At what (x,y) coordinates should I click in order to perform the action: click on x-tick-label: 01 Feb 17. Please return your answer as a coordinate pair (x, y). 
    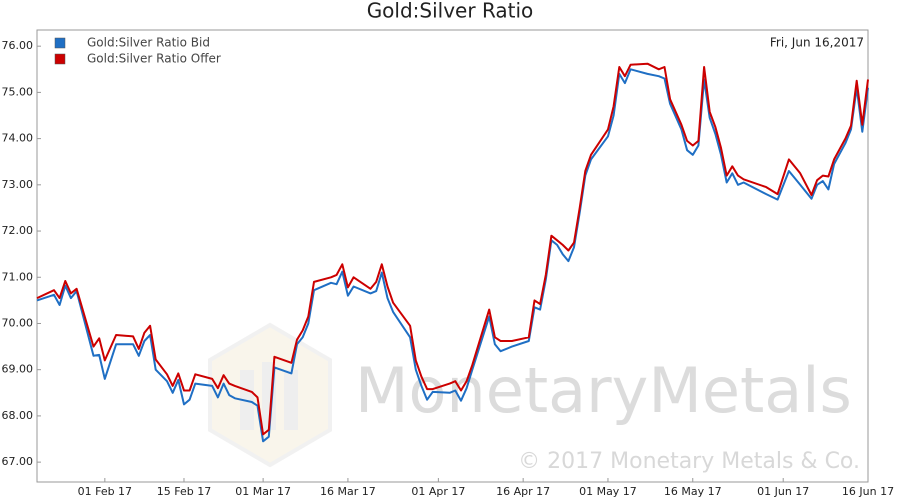
    Looking at the image, I should click on (105, 491).